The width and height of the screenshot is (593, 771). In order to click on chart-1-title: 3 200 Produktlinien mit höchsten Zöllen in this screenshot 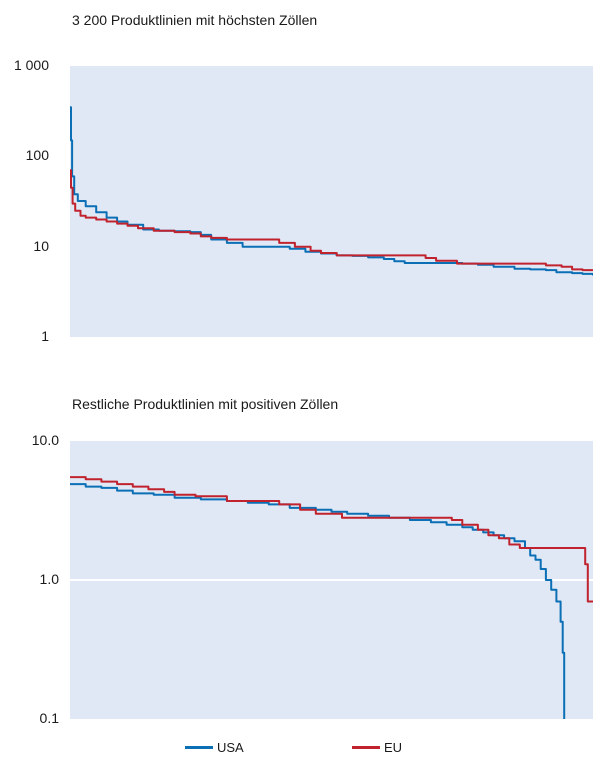, I will do `click(195, 20)`.